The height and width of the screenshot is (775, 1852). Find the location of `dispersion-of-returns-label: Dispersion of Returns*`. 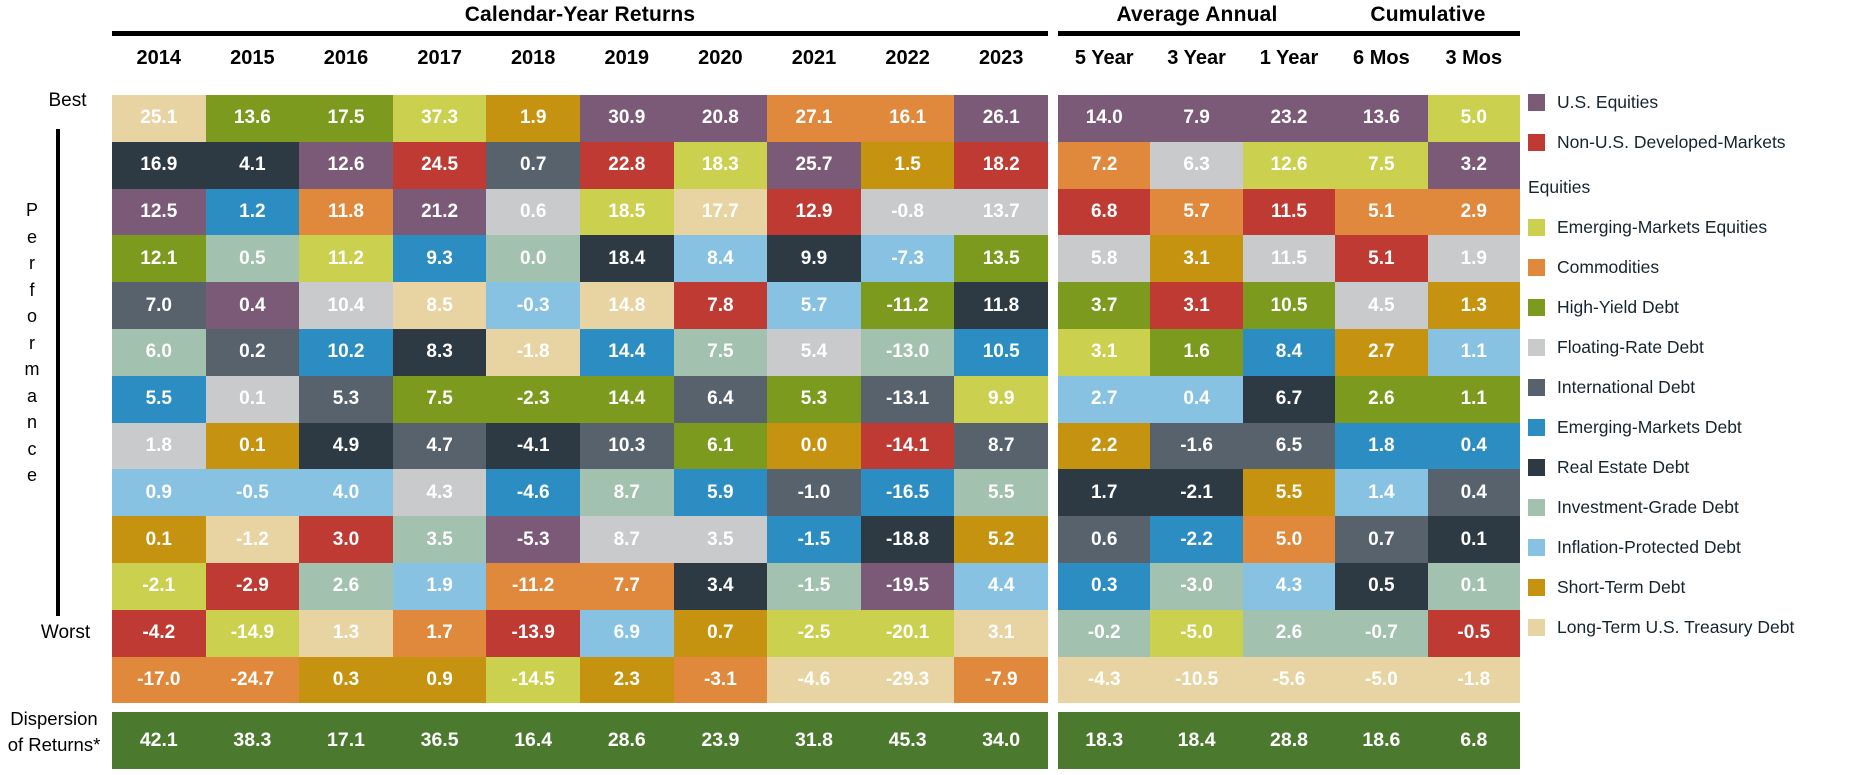

dispersion-of-returns-label: Dispersion of Returns* is located at coordinates (54, 732).